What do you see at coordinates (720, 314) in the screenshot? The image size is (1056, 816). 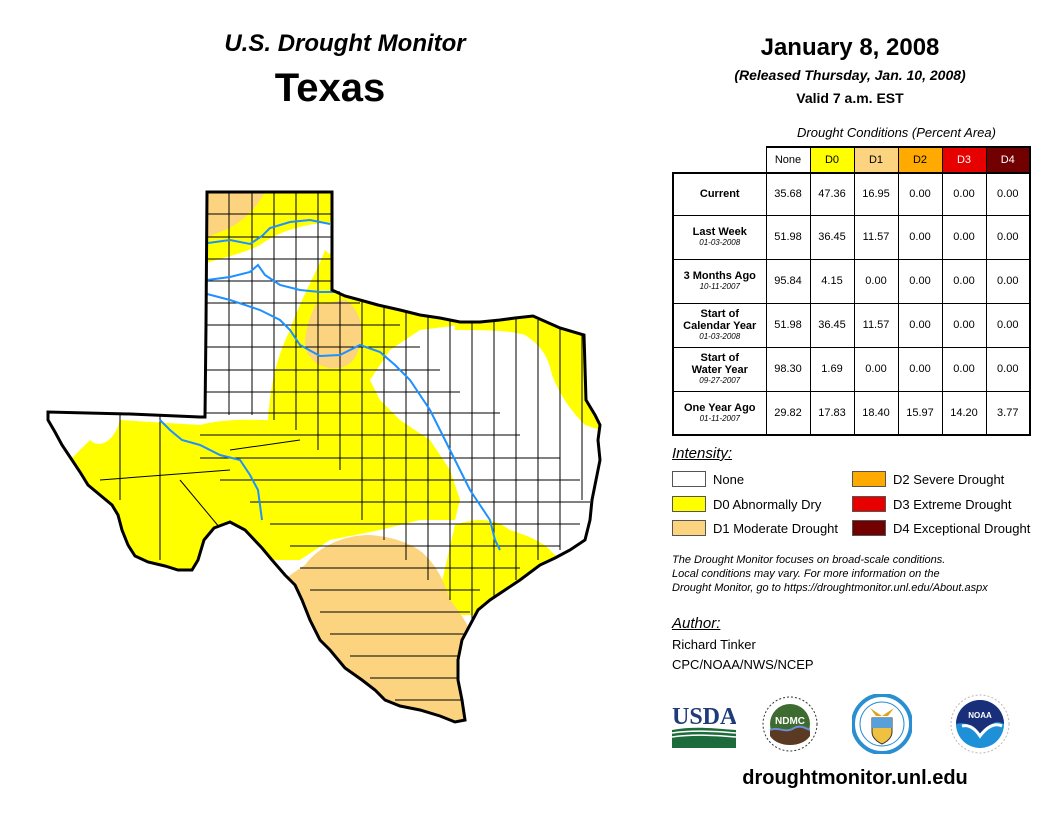 I see `row-label-text: Start of` at bounding box center [720, 314].